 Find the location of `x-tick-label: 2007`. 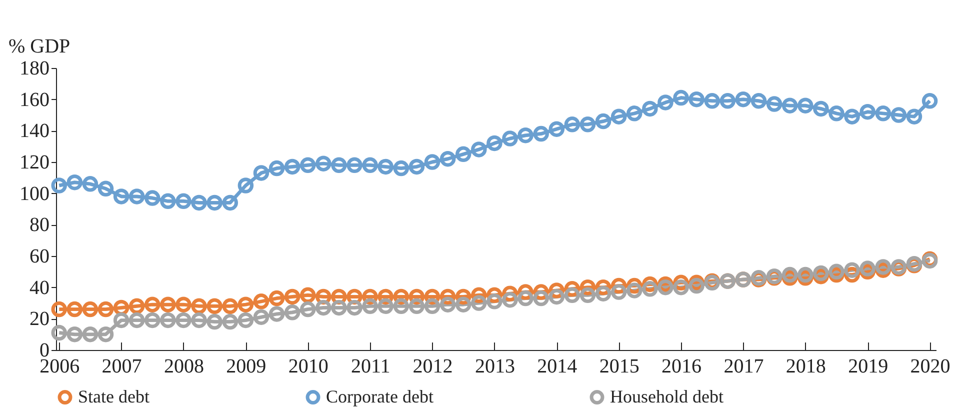

x-tick-label: 2007 is located at coordinates (122, 367).